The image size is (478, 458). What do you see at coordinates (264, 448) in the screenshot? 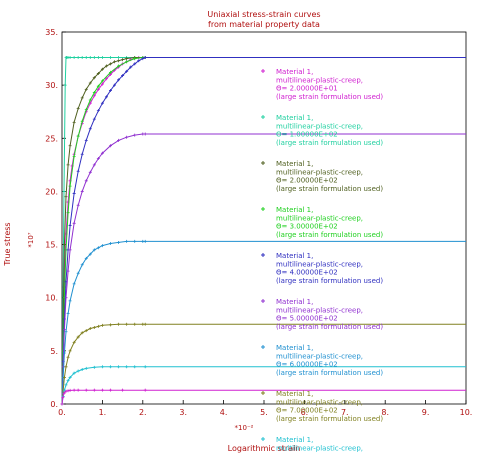
I see `x-axis-label: Logarithmic strain` at bounding box center [264, 448].